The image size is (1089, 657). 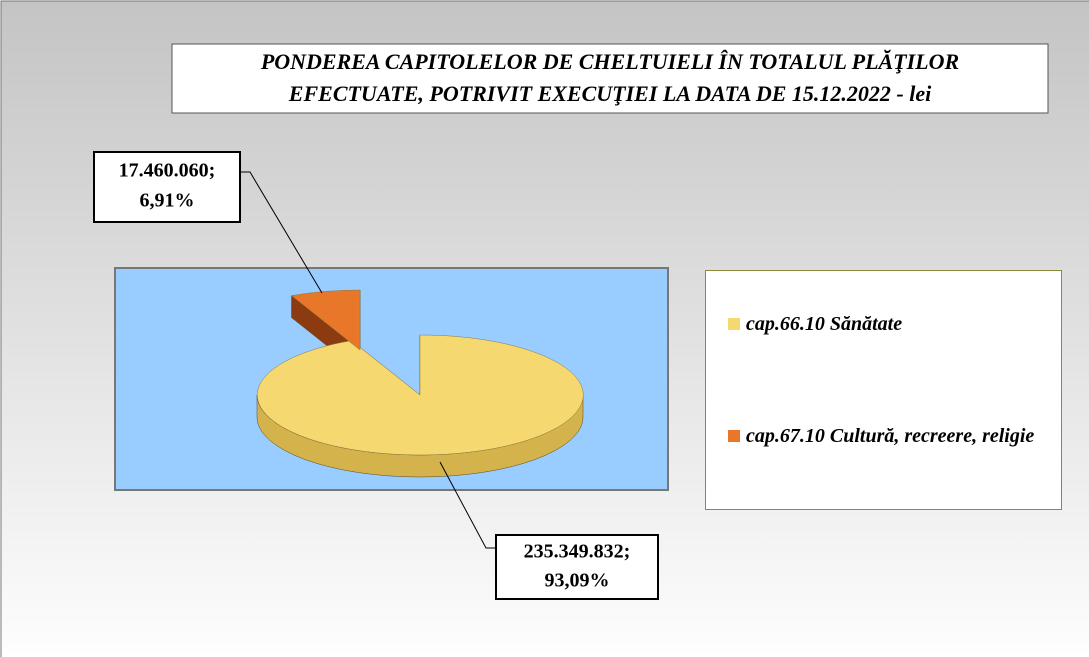 I want to click on legend-label: cap.66.10 Sănătate, so click(x=824, y=324).